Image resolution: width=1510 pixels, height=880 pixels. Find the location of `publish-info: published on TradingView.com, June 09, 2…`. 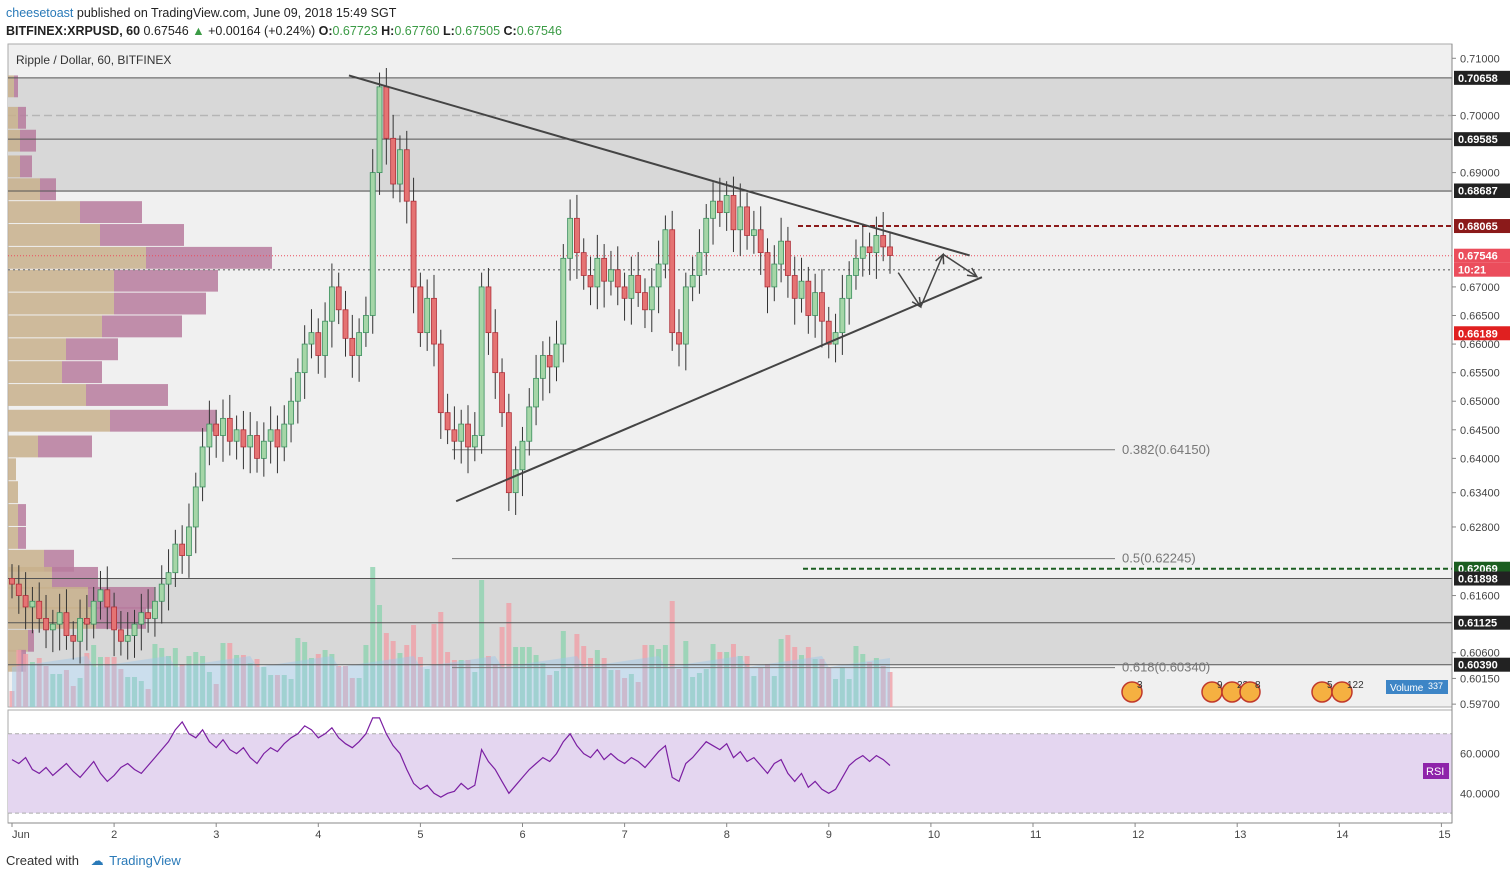

publish-info: published on TradingView.com, June 09, 2… is located at coordinates (236, 13).